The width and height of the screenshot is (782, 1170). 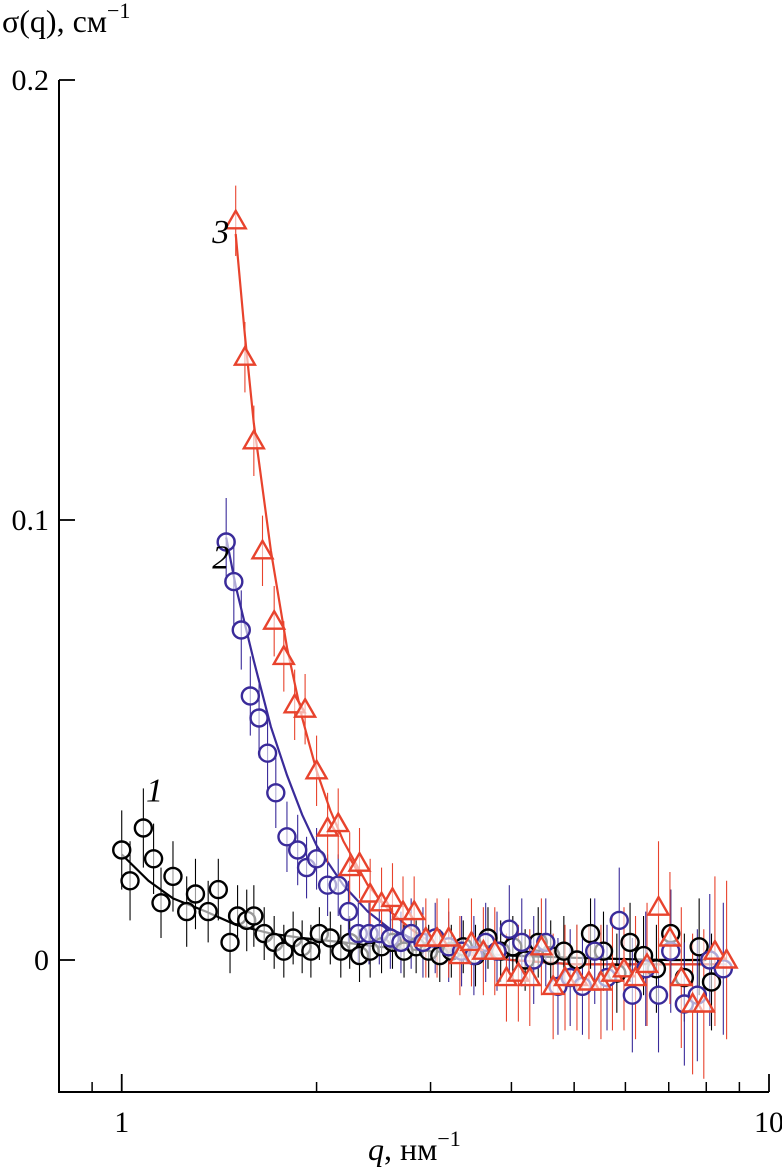 I want to click on series-label-1: 1, so click(x=154, y=791).